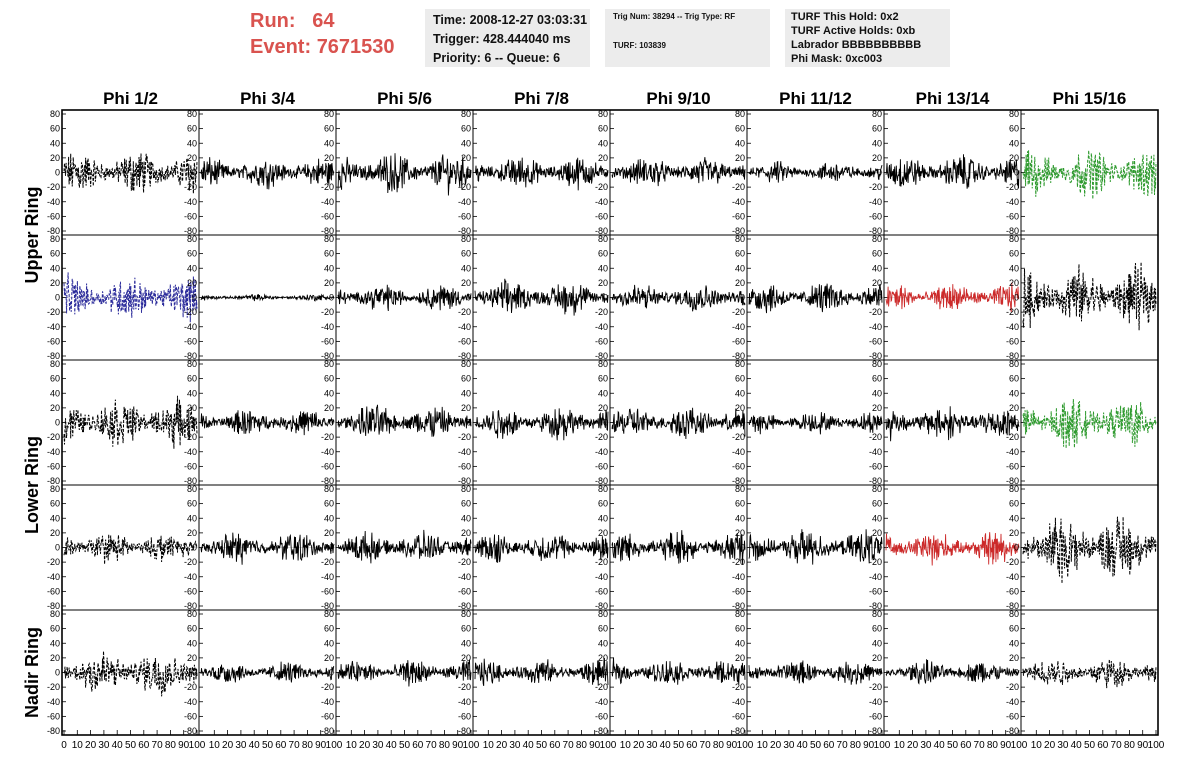  Describe the element at coordinates (273, 21) in the screenshot. I see `run-label: Run:` at that location.